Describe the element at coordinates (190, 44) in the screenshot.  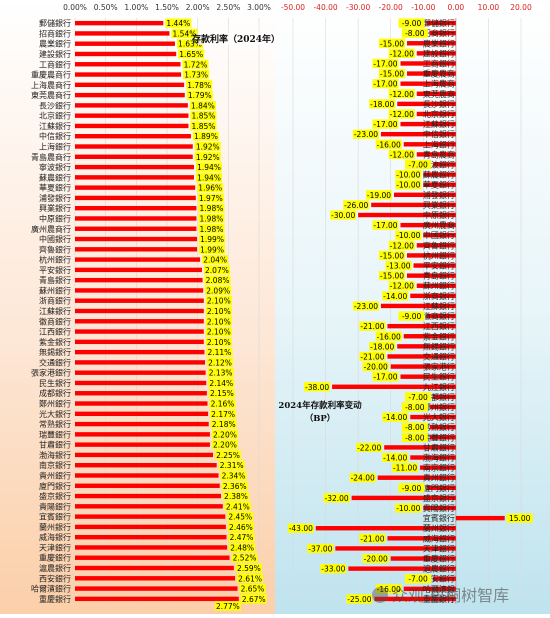
I see `left-data-label: 1.63%` at that location.